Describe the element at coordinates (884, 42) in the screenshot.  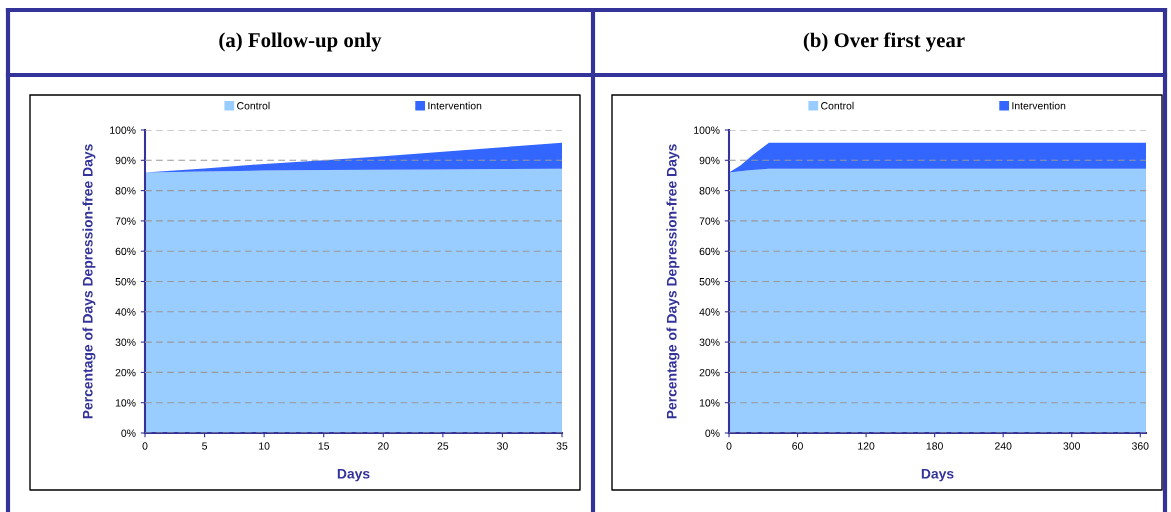
I see `chart-title: (b) Over first year` at that location.